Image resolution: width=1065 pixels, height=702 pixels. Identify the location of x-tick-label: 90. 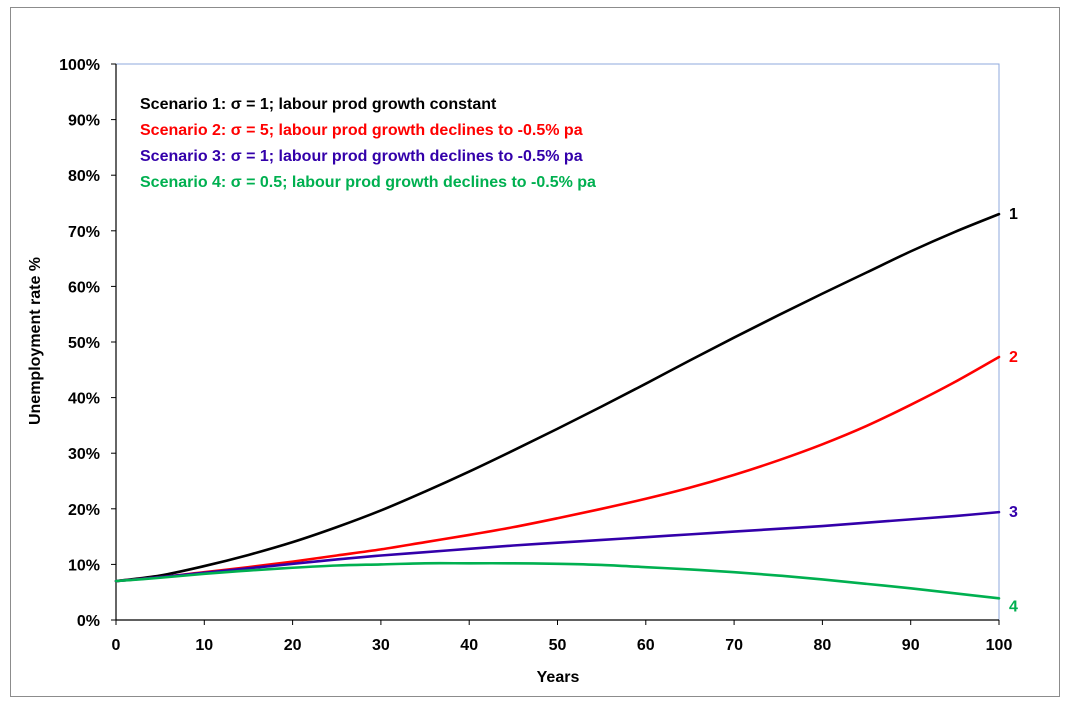
(911, 645).